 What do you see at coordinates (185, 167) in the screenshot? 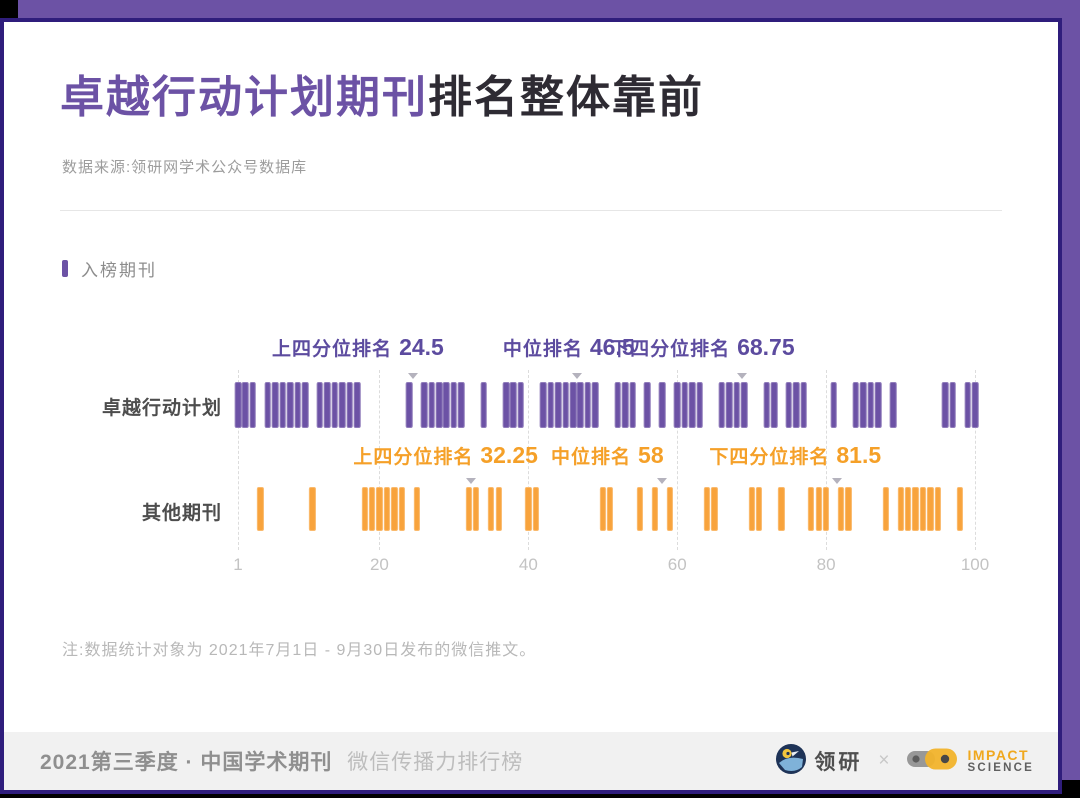
I see `data-source-text: 数据来源:领研网学术公众号数据库` at bounding box center [185, 167].